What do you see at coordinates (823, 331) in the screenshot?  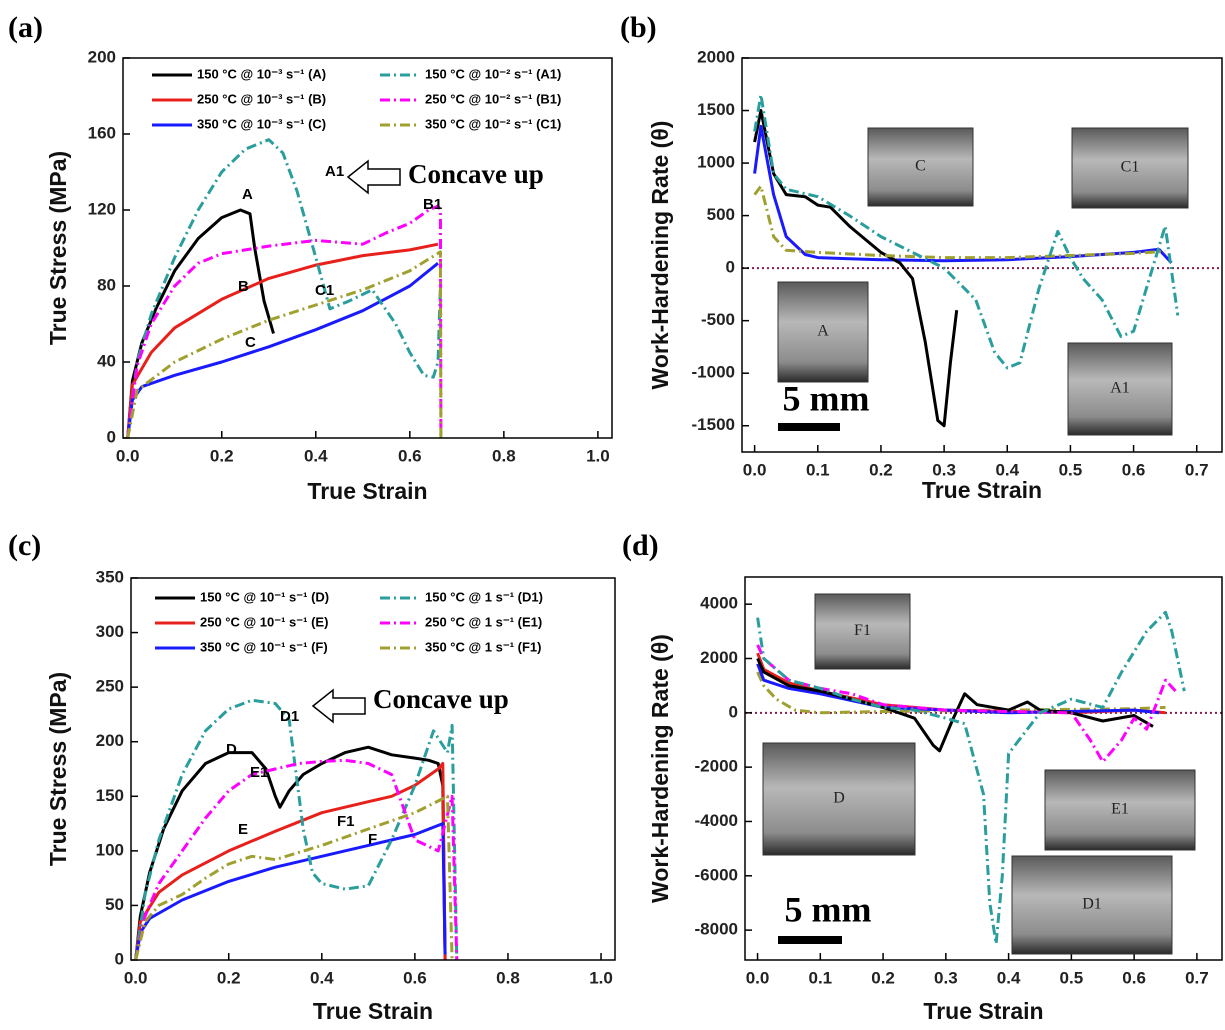 I see `inset-label: A` at bounding box center [823, 331].